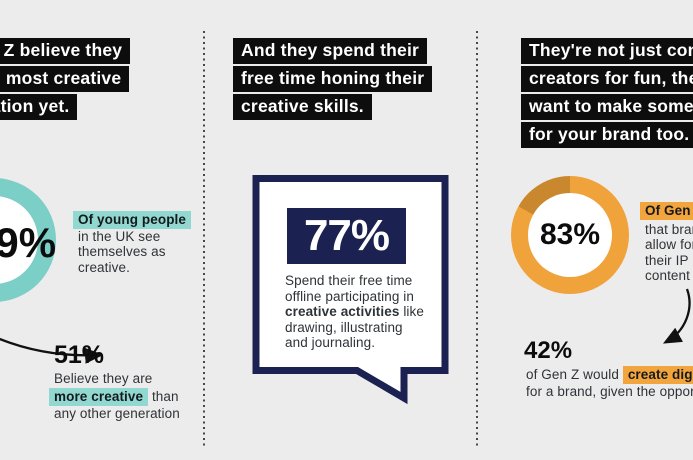  What do you see at coordinates (349, 280) in the screenshot?
I see `bubble-line1: Spend their free time` at bounding box center [349, 280].